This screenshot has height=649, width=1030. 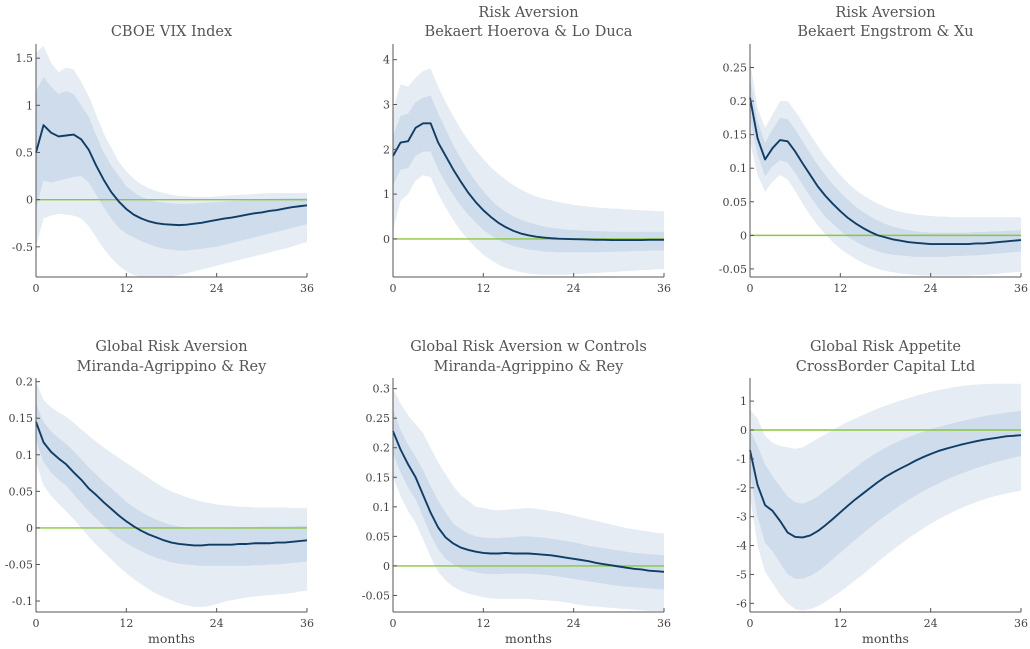 I want to click on y-tick-label: 0.3, so click(x=382, y=389).